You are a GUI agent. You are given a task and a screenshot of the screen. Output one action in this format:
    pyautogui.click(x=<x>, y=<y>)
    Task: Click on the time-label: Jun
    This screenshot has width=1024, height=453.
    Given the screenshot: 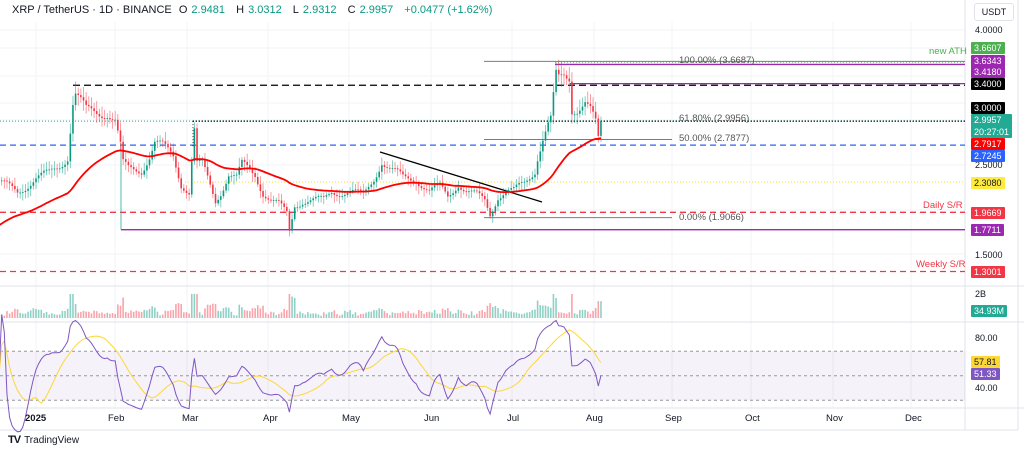 What is the action you would take?
    pyautogui.click(x=432, y=418)
    